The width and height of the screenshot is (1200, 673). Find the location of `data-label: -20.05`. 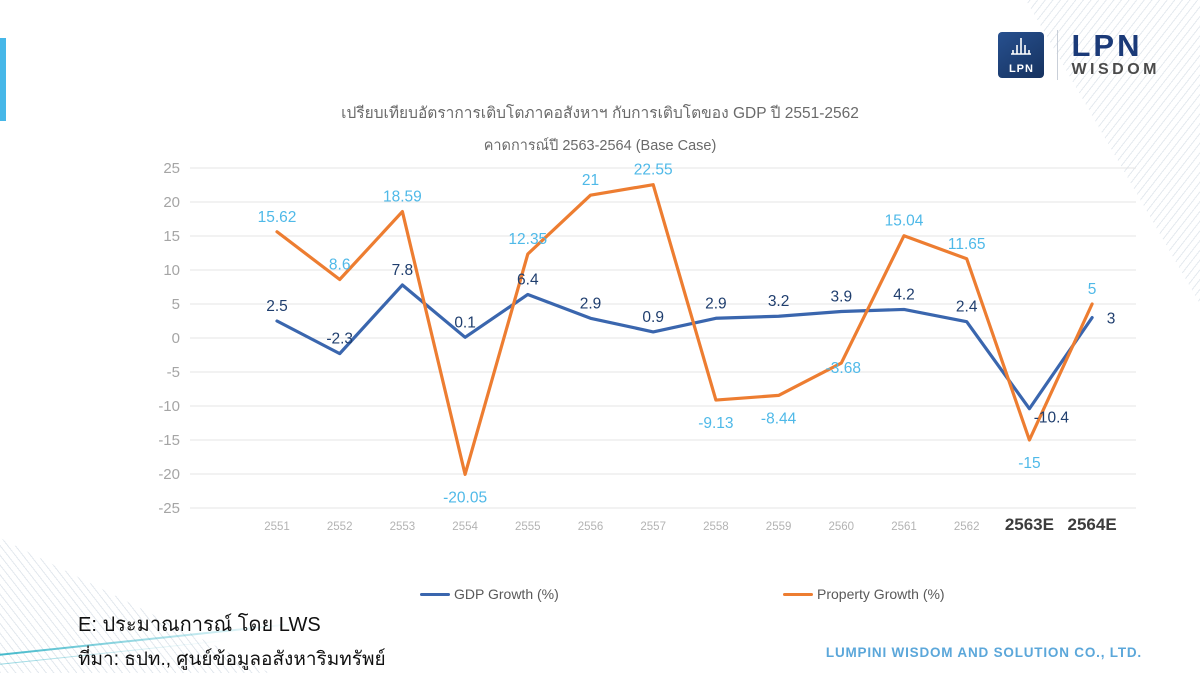

data-label: -20.05 is located at coordinates (465, 497).